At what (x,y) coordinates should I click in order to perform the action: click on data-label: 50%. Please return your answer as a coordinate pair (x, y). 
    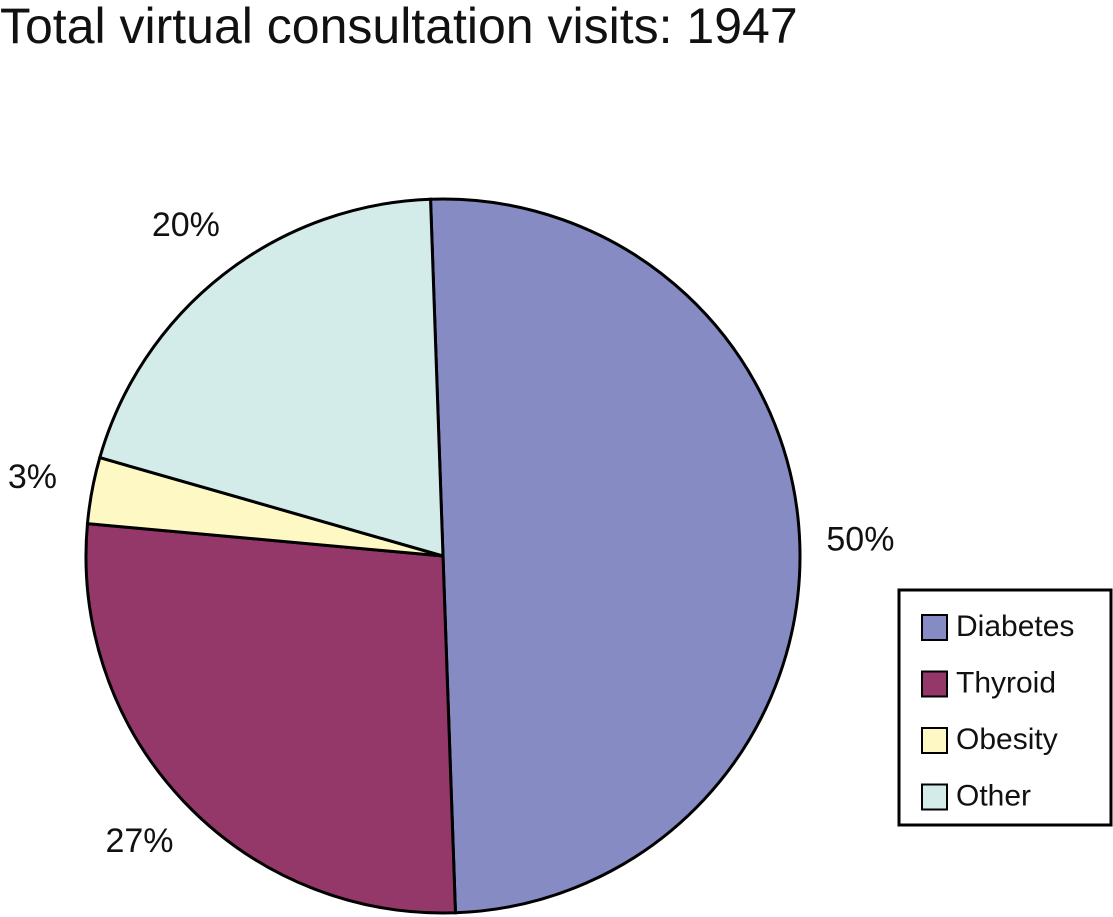
    Looking at the image, I should click on (860, 539).